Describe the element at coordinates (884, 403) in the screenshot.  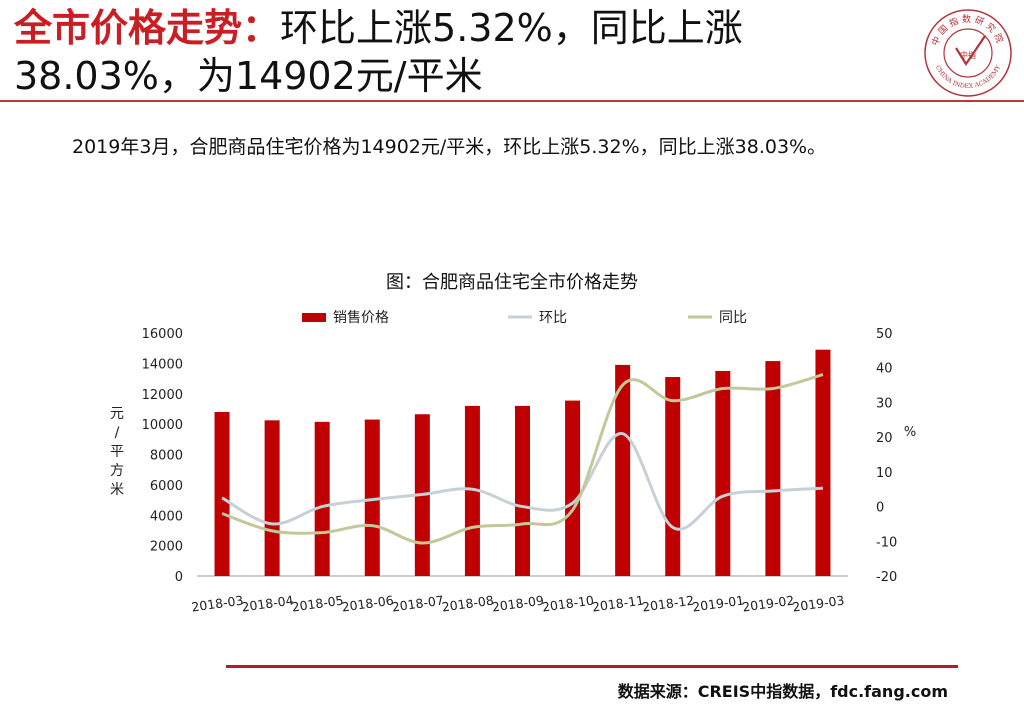
I see `y-right-tick-label: 30` at that location.